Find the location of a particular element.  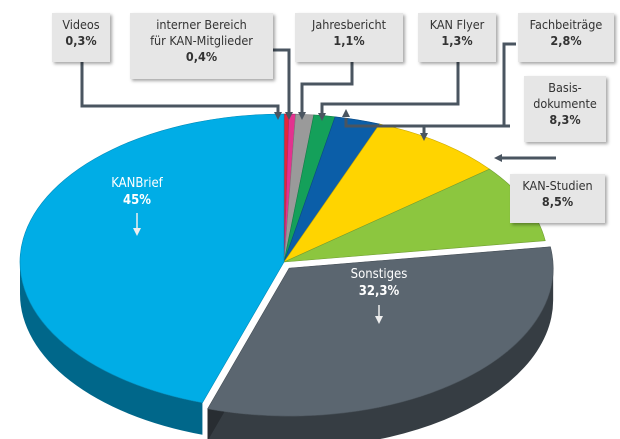

label-basisdokumente: Basis-dokumente 8,3% is located at coordinates (565, 109).